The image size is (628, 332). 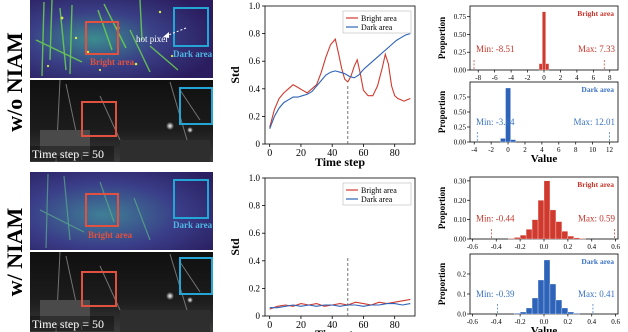 What do you see at coordinates (593, 150) in the screenshot?
I see `x-tick-label: 10` at bounding box center [593, 150].